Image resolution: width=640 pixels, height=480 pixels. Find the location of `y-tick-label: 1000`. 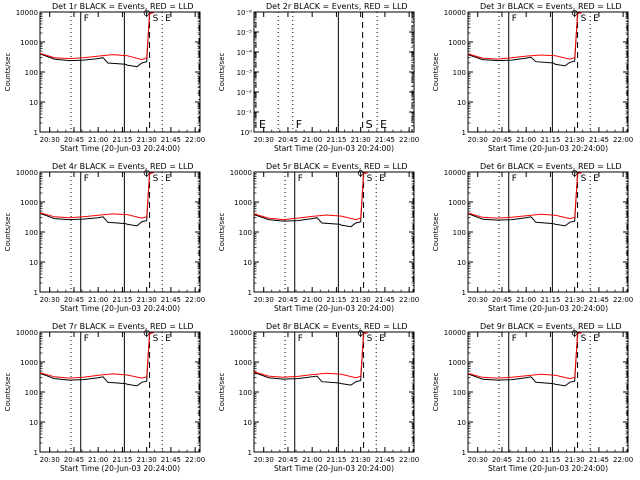

y-tick-label: 1000 is located at coordinates (243, 363).